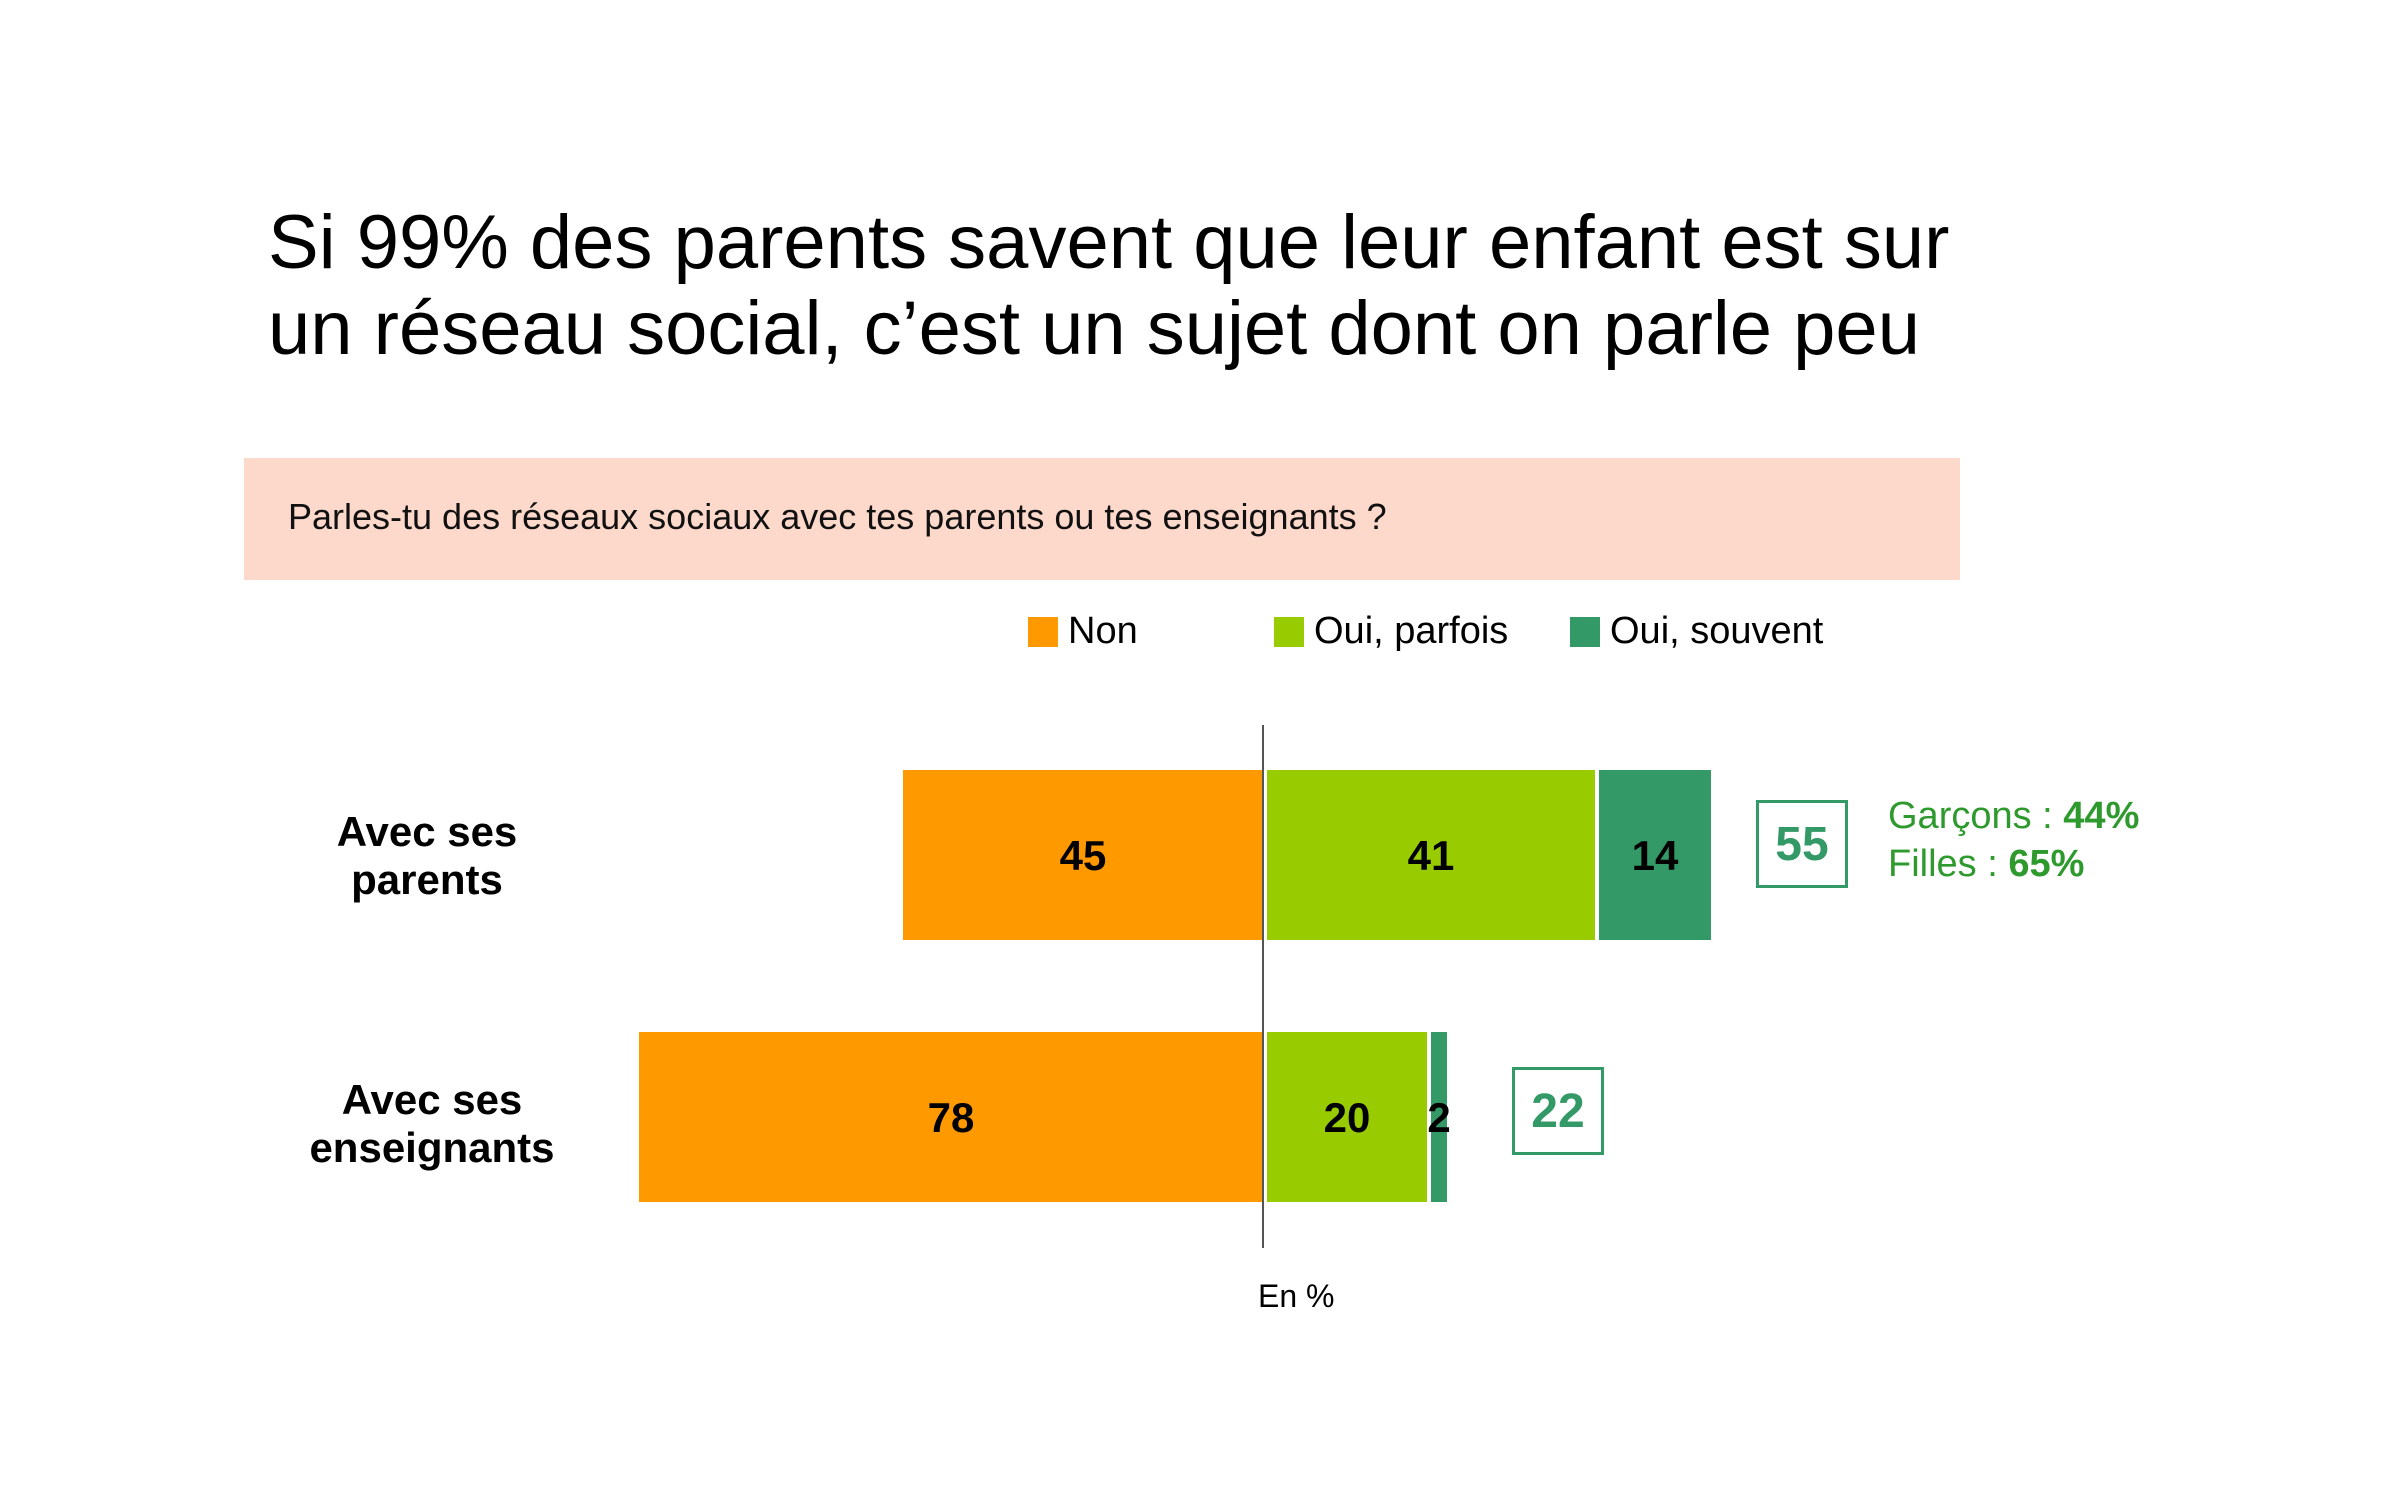  Describe the element at coordinates (1043, 631) in the screenshot. I see `legend-swatch-non` at that location.